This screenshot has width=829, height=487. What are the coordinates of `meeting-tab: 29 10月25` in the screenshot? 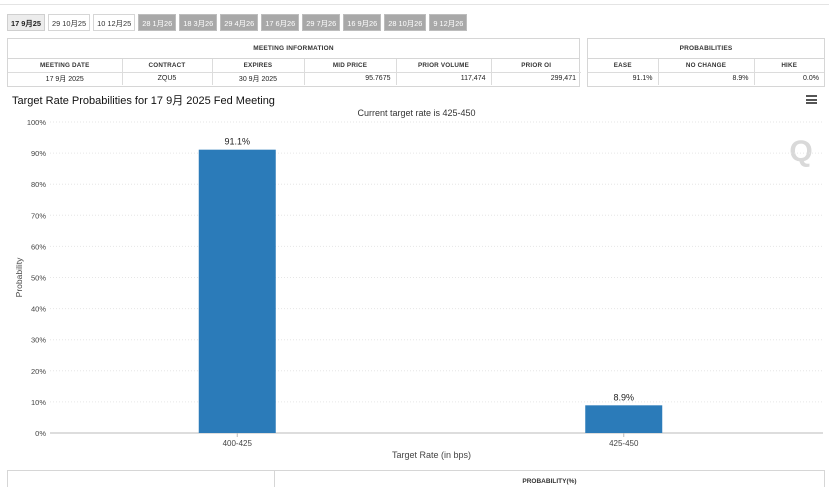 It's located at (69, 22).